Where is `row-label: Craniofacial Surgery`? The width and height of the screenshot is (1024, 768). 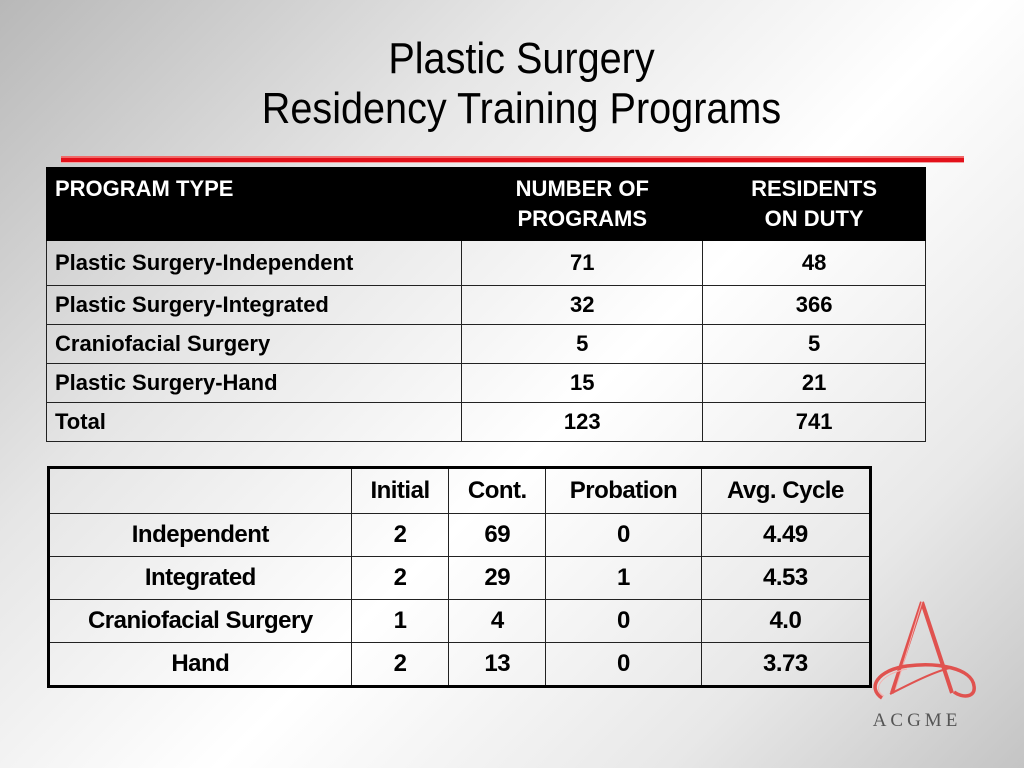
row-label: Craniofacial Surgery is located at coordinates (200, 621).